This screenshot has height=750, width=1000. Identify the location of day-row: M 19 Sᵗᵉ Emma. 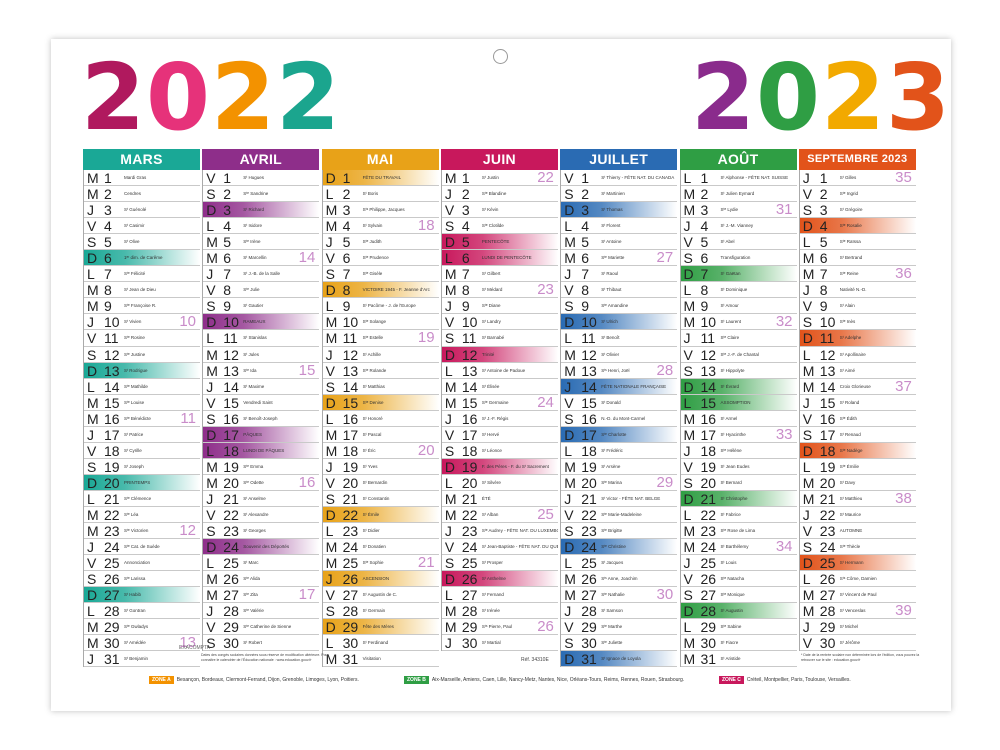
(261, 467).